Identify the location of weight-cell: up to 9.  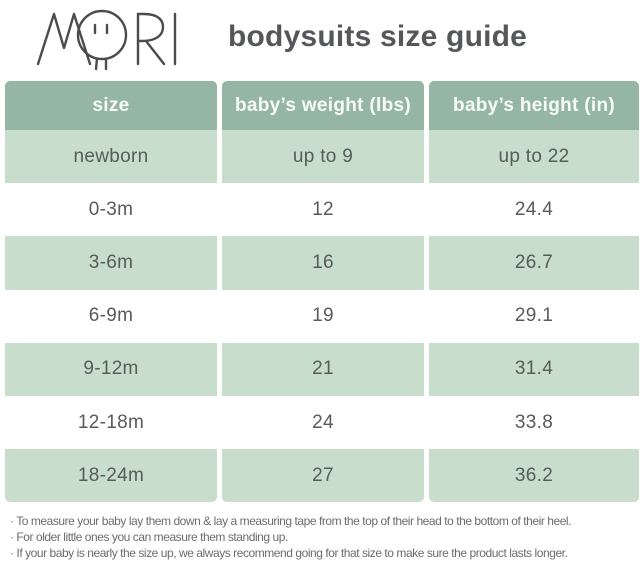
(323, 157).